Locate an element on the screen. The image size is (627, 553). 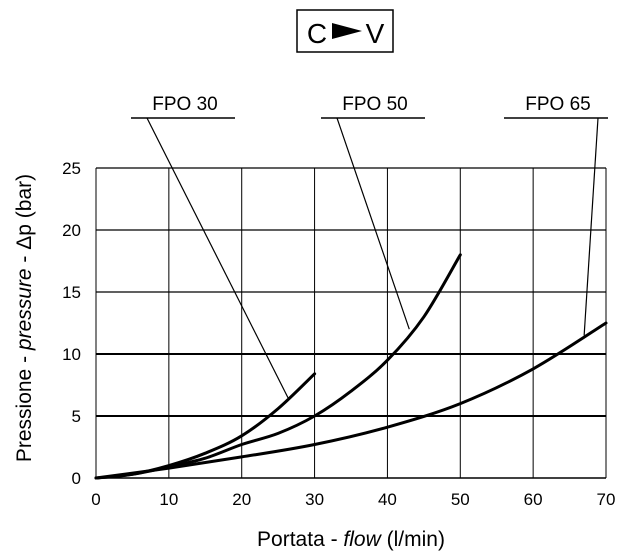
x-axis-label: Portata - flow (l/min) is located at coordinates (351, 539).